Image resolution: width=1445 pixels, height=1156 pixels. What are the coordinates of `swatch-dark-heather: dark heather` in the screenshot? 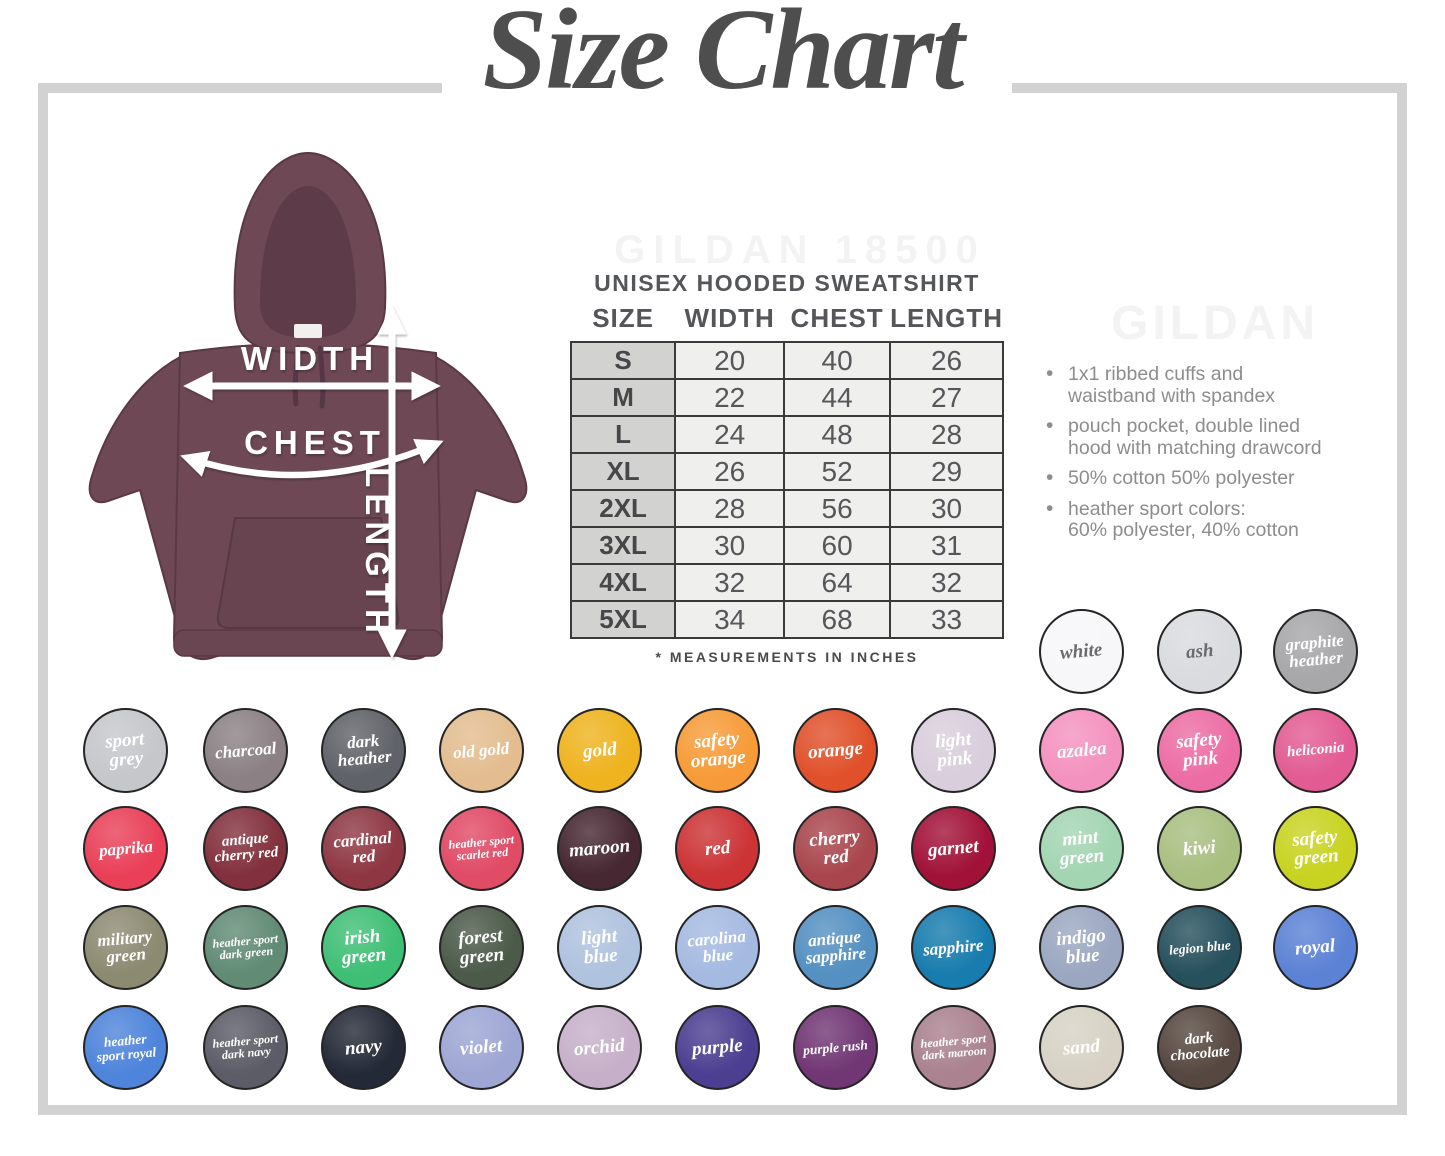 It's located at (363, 750).